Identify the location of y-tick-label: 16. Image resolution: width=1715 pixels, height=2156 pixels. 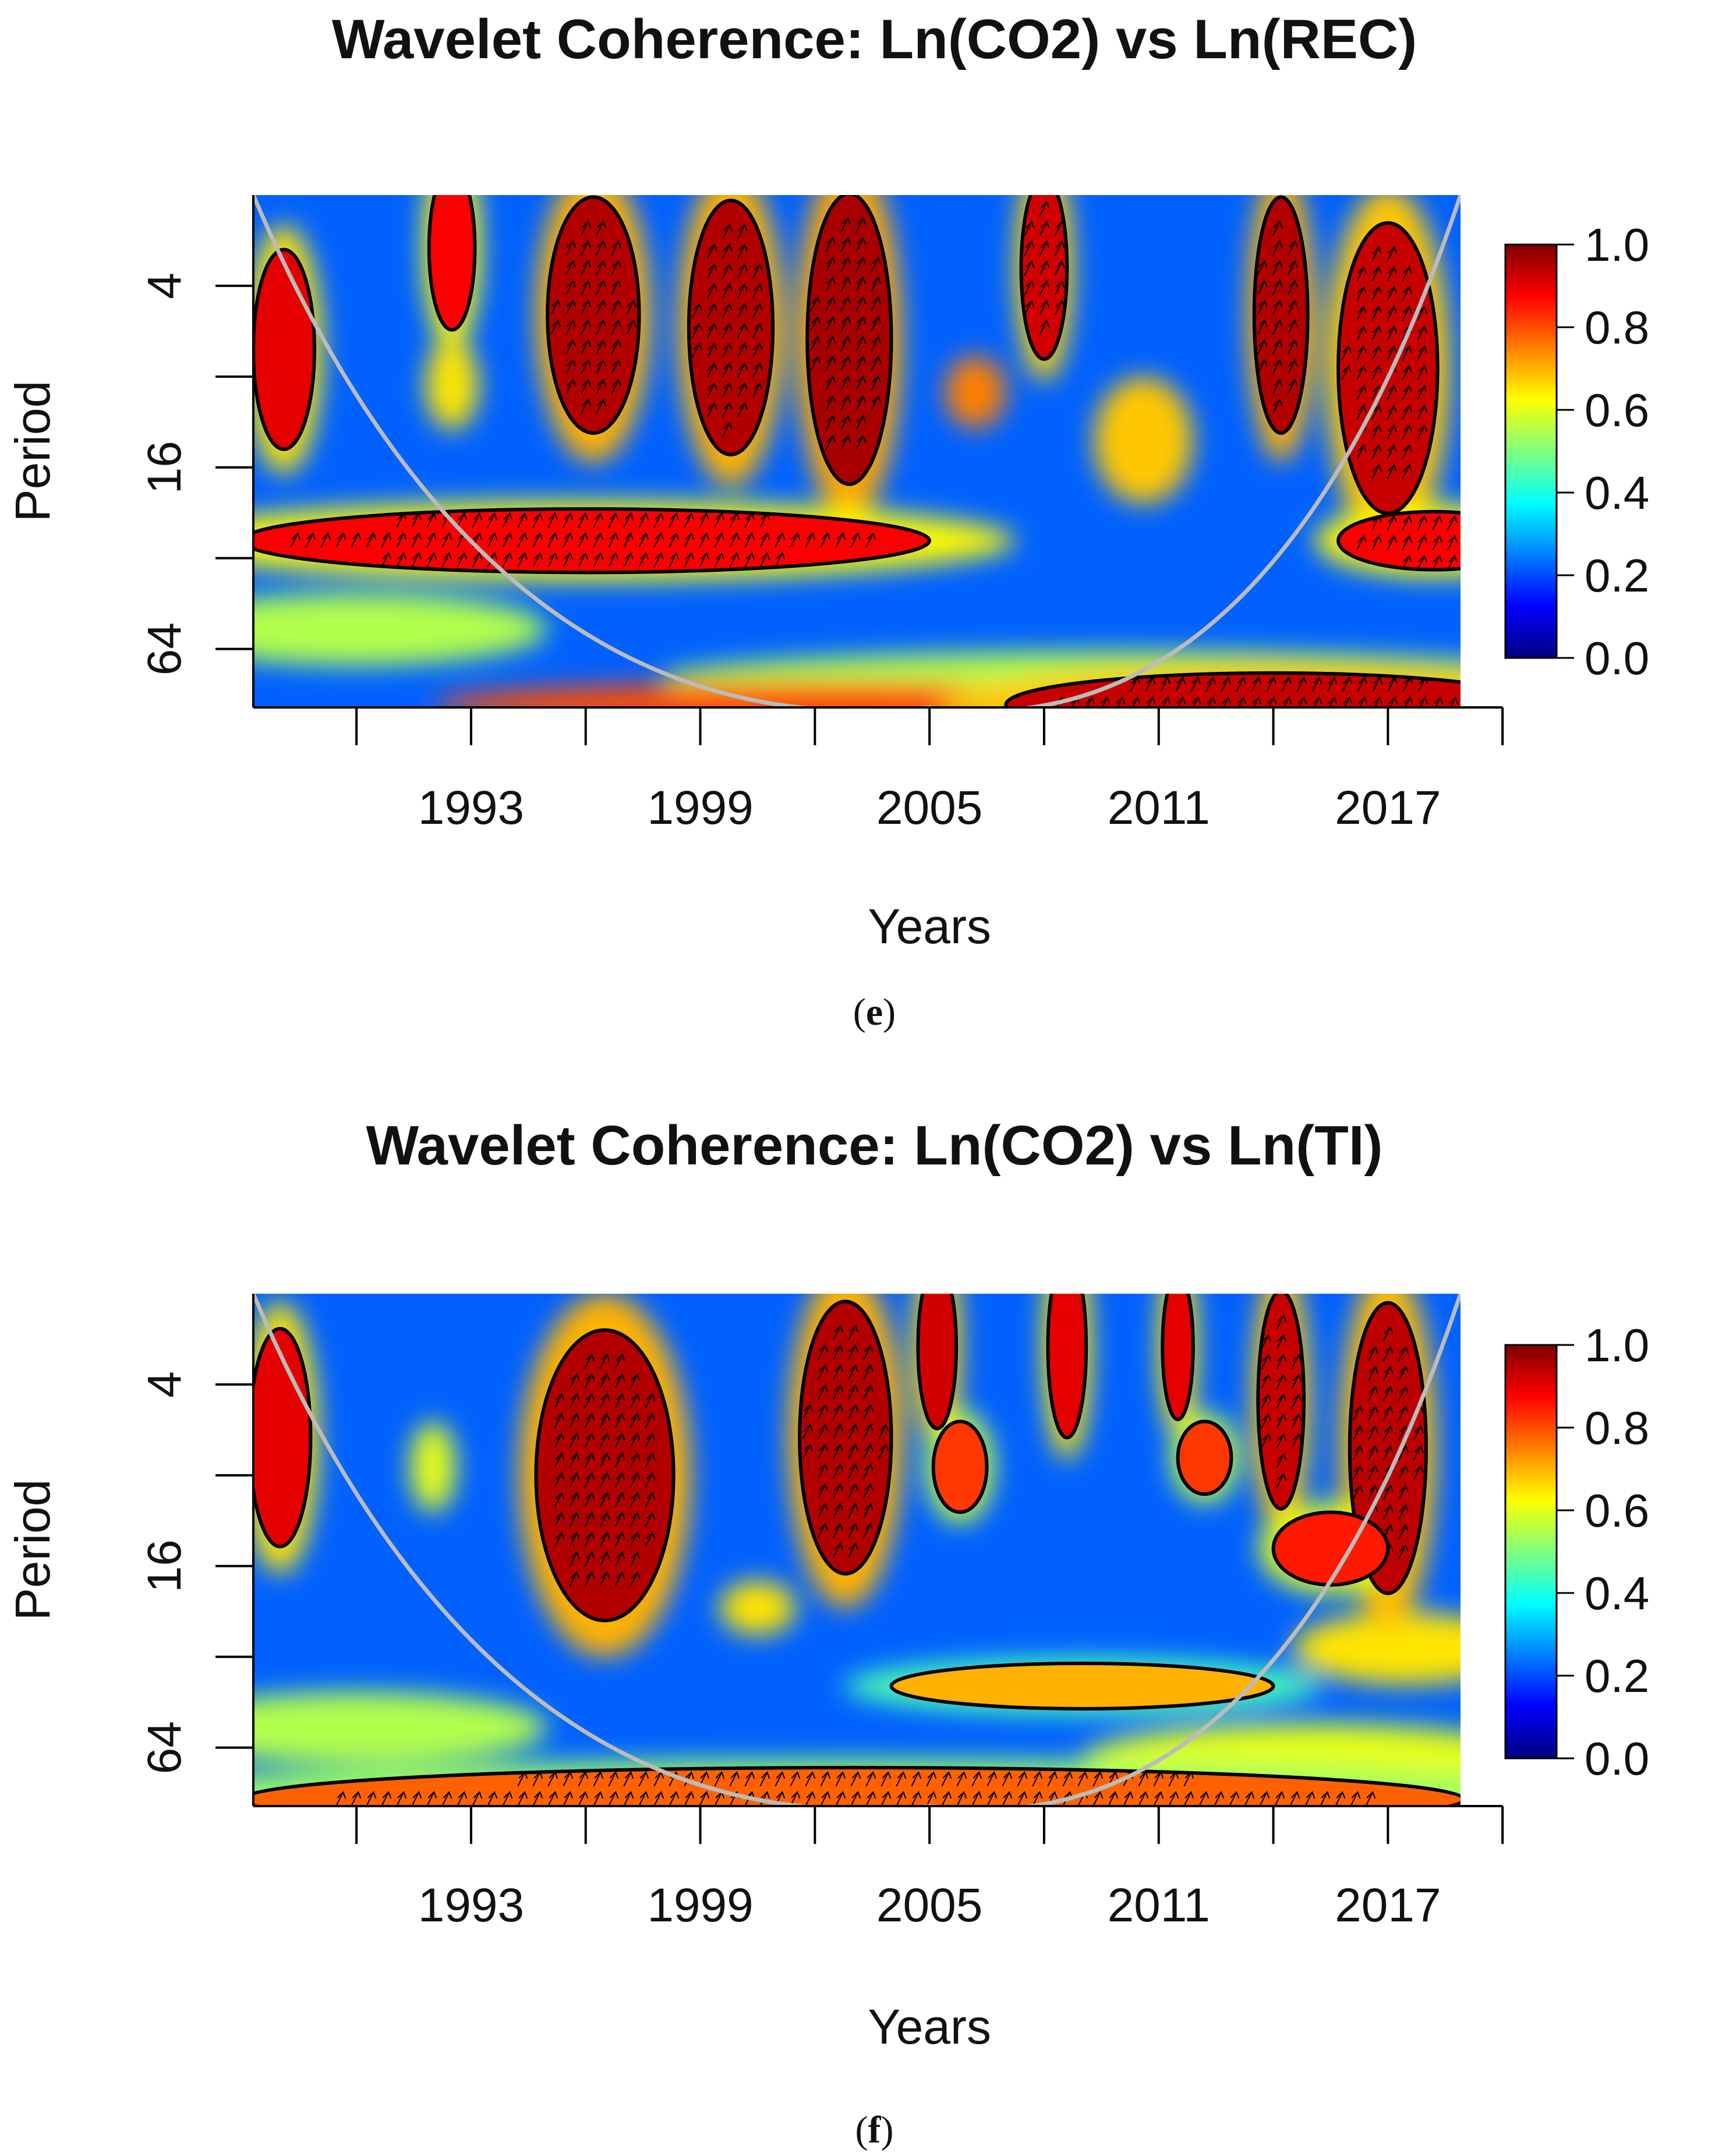
(165, 467).